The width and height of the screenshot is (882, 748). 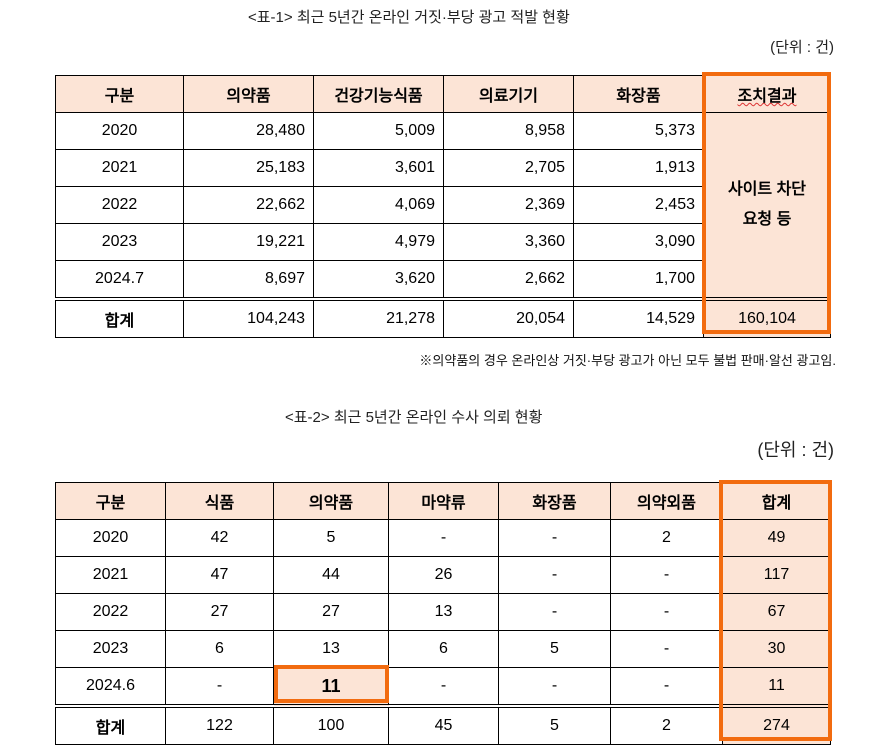 What do you see at coordinates (508, 280) in the screenshot?
I see `value-cell: 2,662` at bounding box center [508, 280].